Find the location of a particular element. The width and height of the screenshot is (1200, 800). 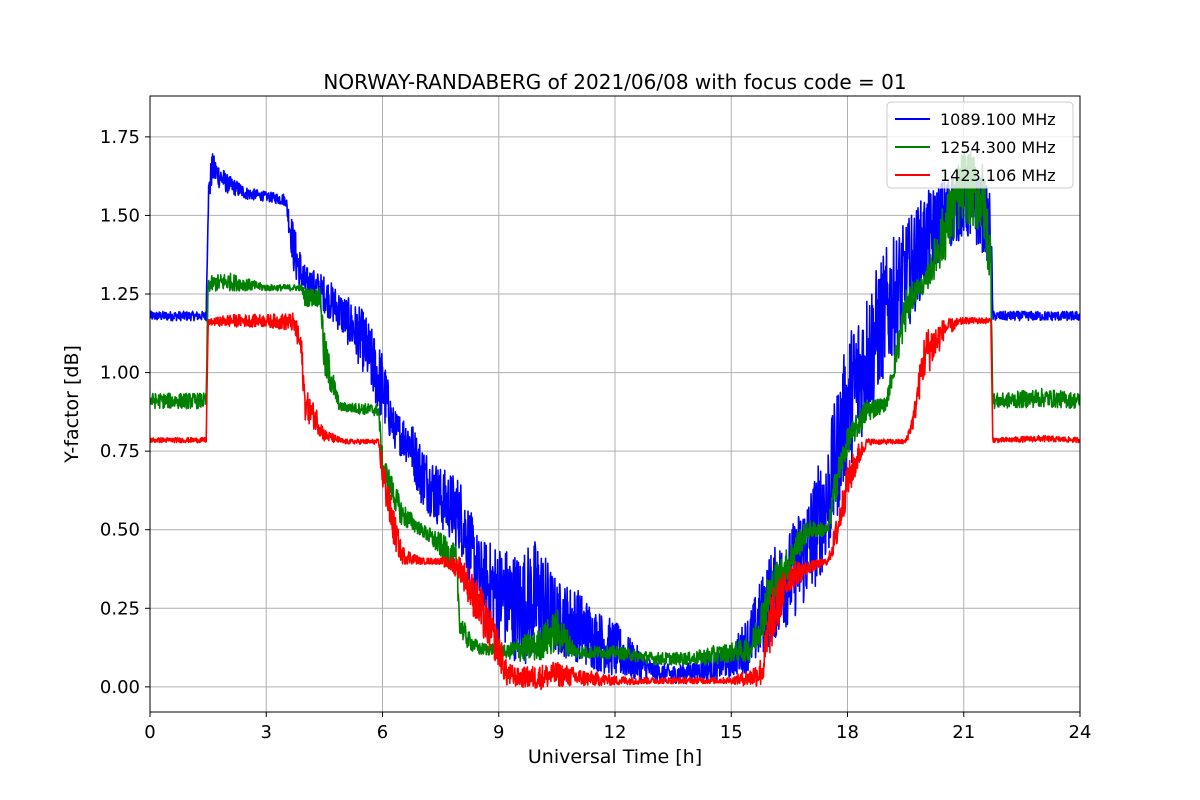

y-tick-label: 0.75 is located at coordinates (120, 451).